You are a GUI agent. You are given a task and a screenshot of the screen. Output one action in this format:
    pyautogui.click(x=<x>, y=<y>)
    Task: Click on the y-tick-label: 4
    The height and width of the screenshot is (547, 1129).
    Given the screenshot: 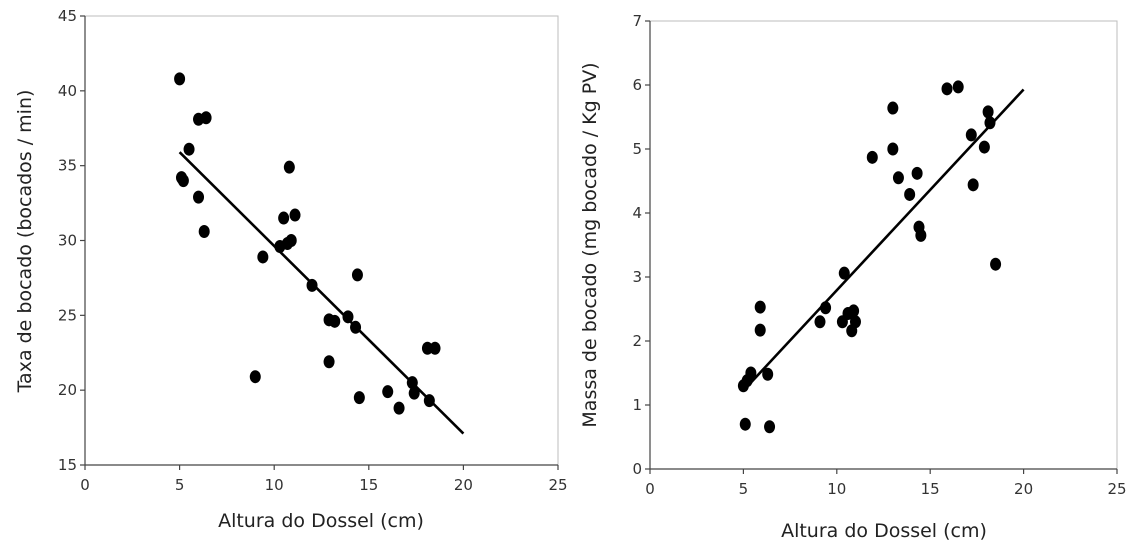 What is the action you would take?
    pyautogui.click(x=637, y=213)
    